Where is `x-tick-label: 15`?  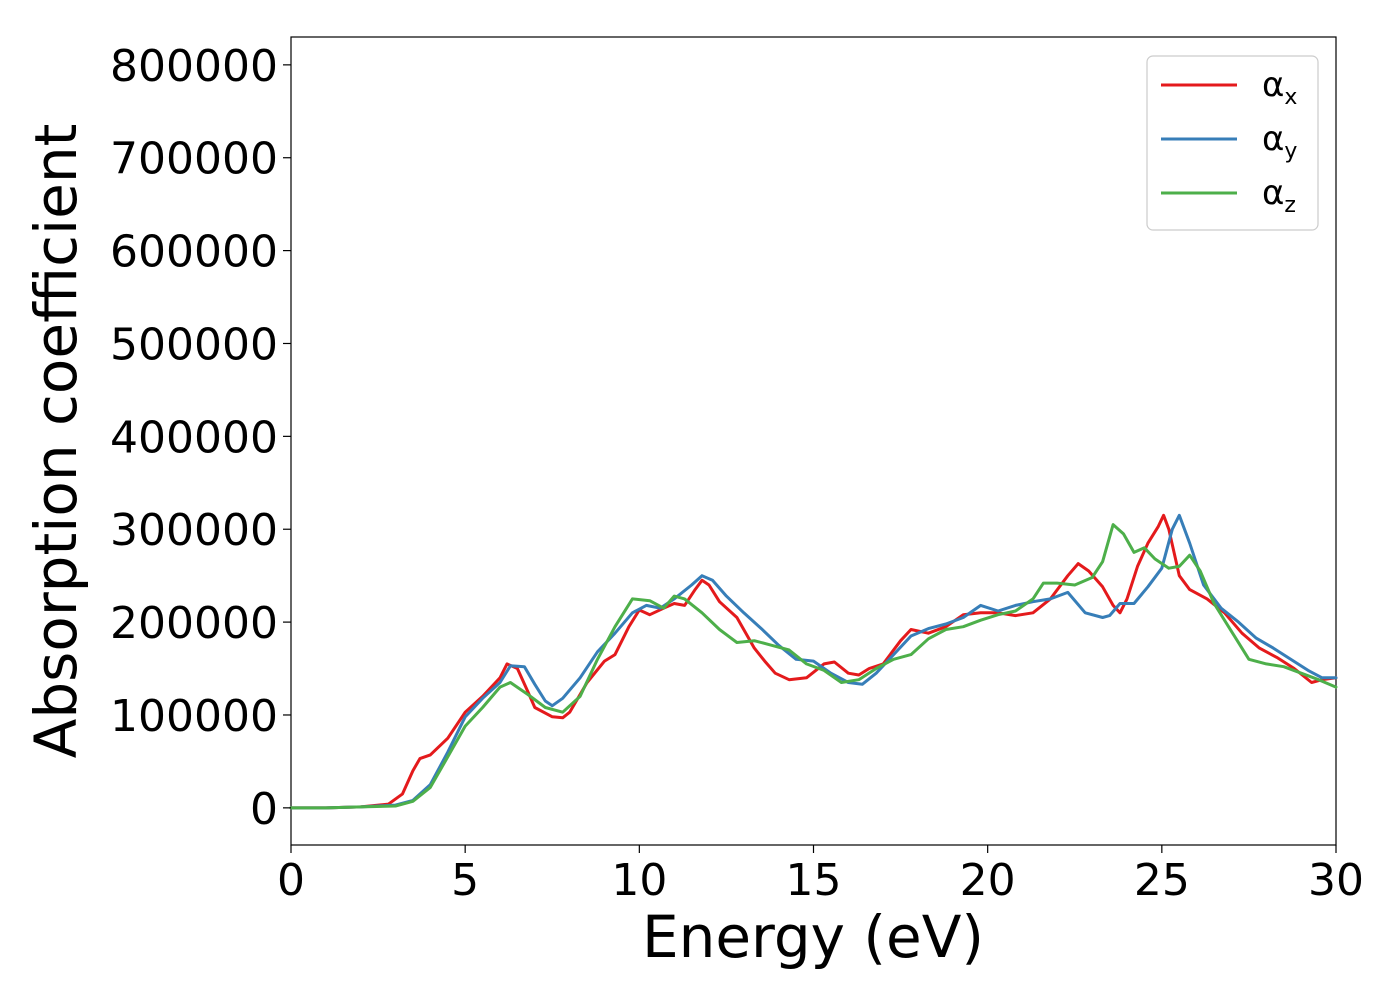 x-tick-label: 15 is located at coordinates (814, 880).